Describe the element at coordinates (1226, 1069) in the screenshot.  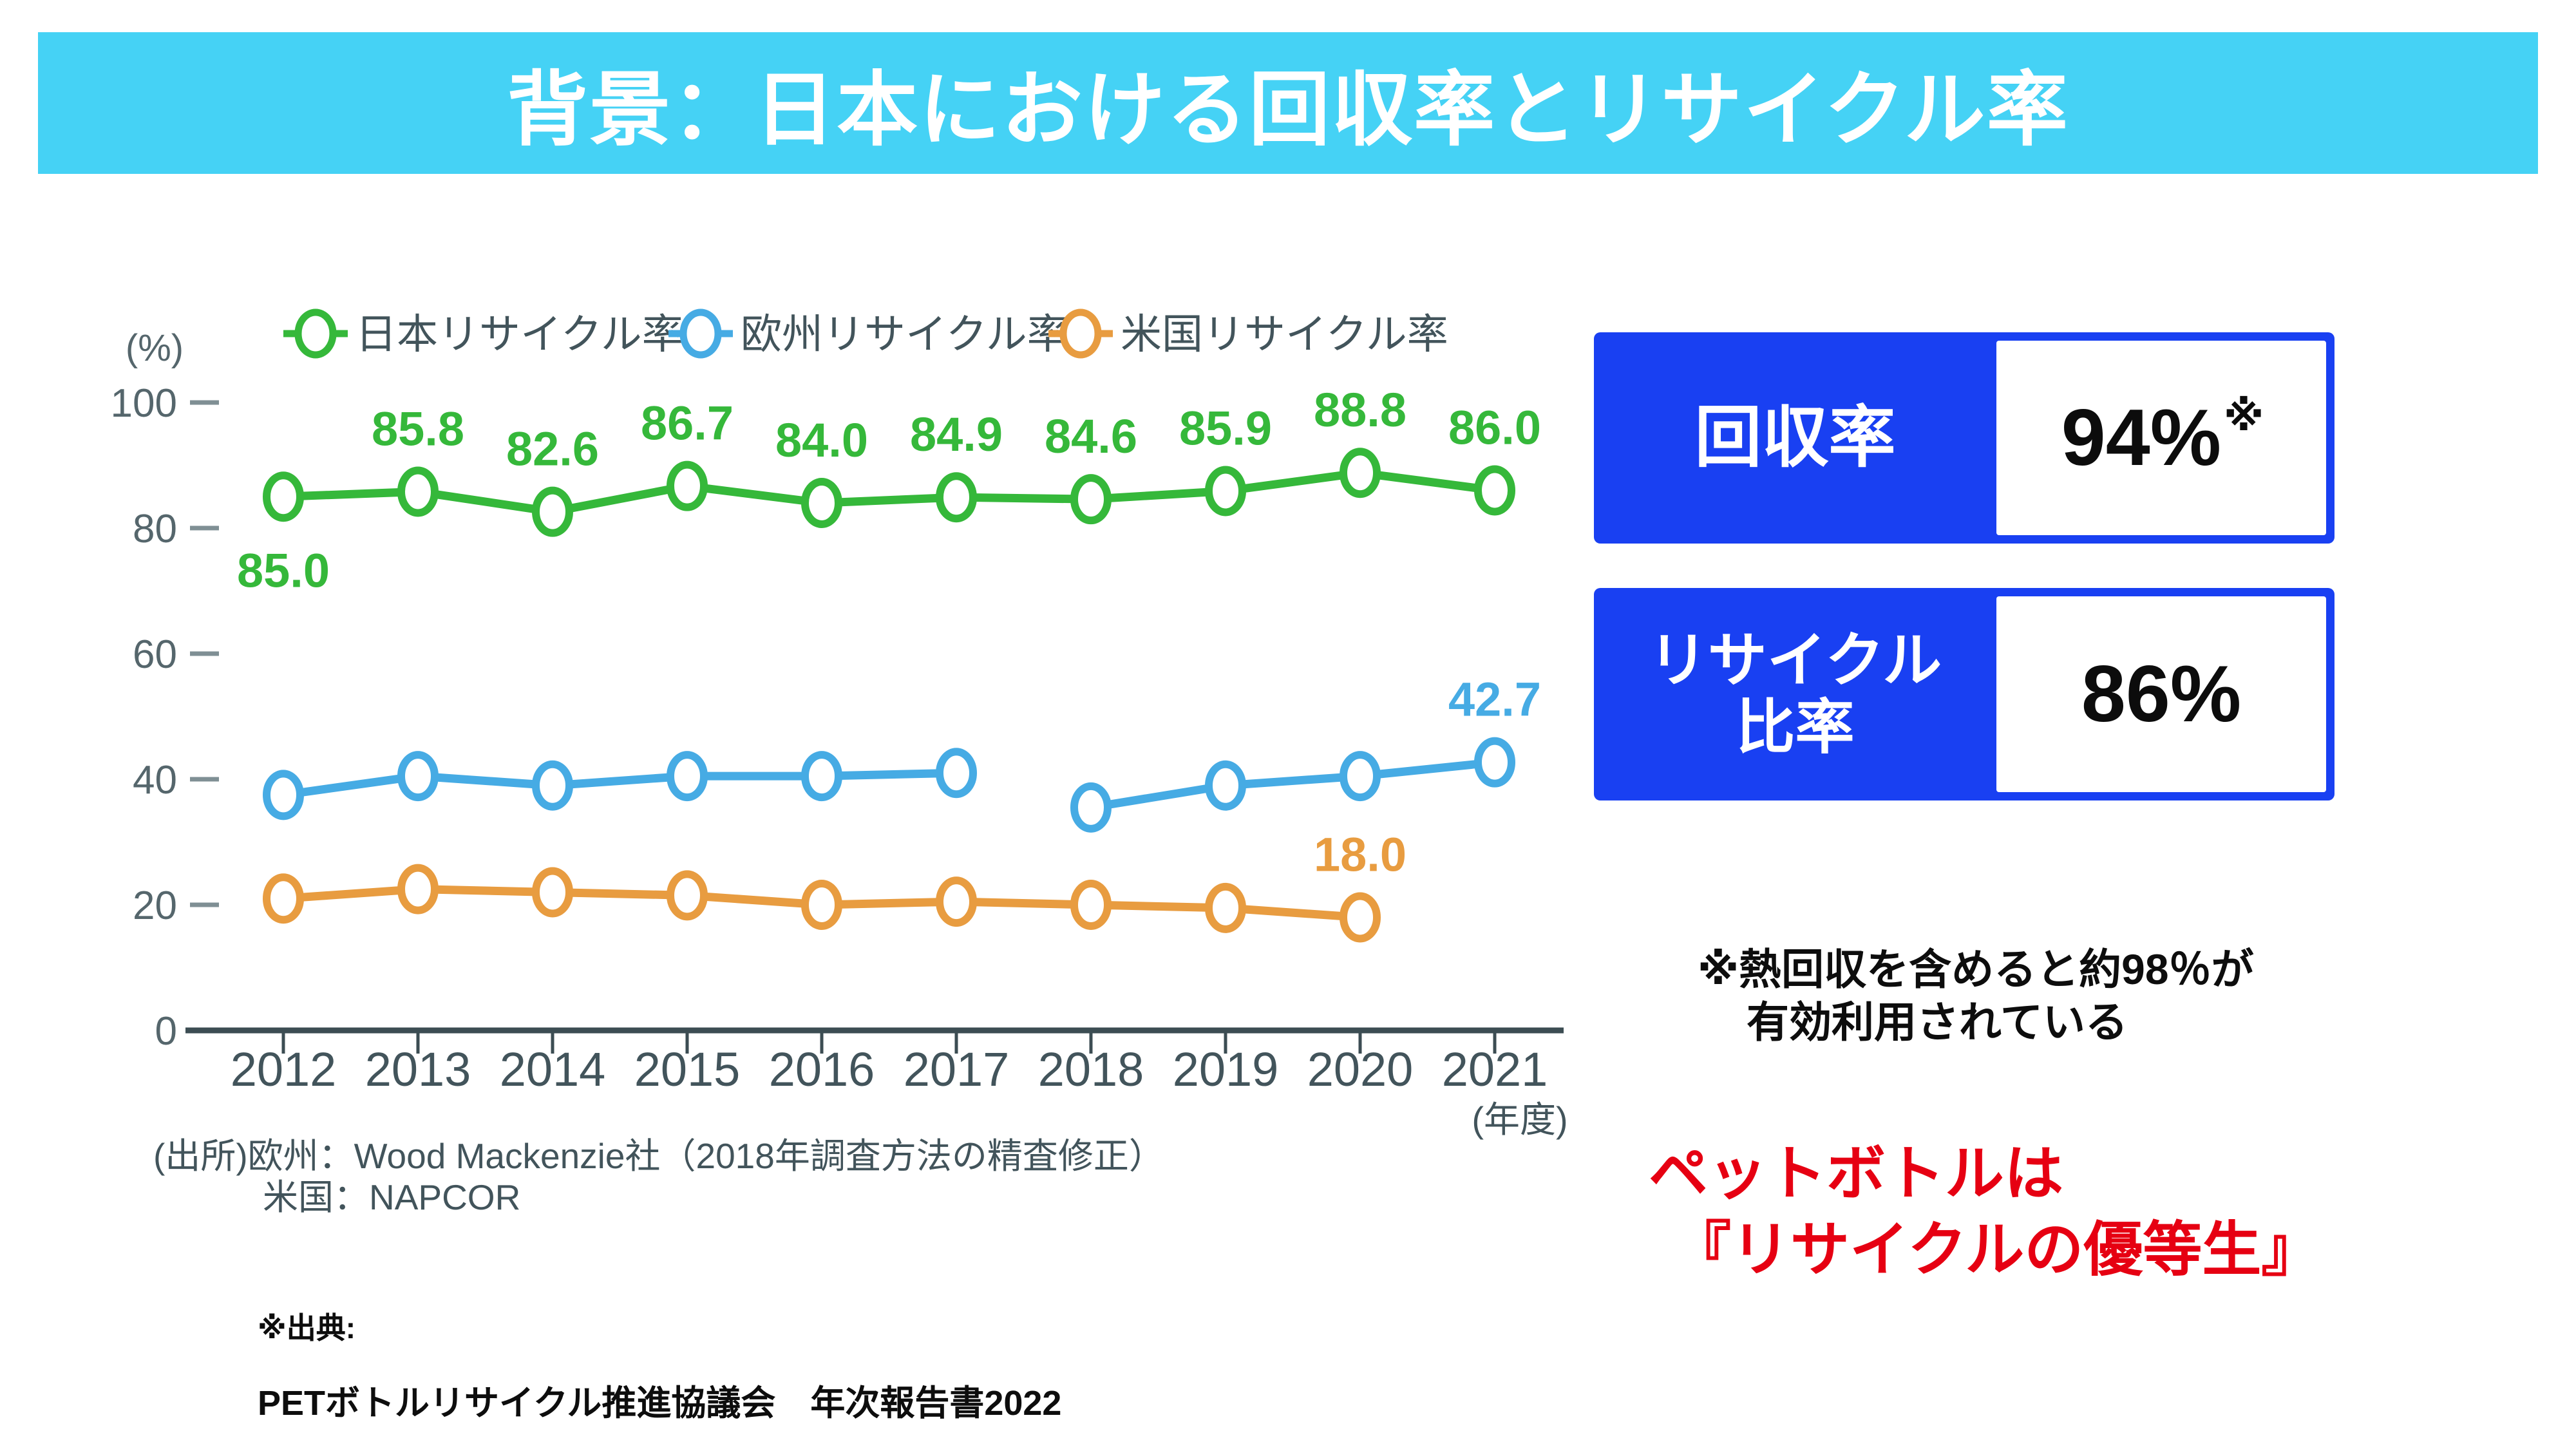
I see `svg-text: 2019` at that location.